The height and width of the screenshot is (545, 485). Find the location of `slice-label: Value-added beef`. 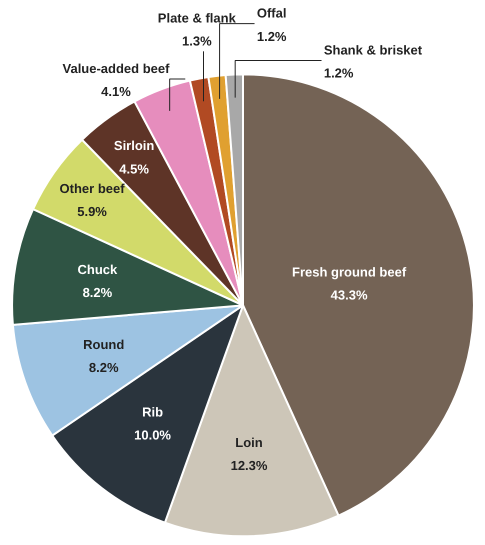

slice-label: Value-added beef is located at coordinates (116, 68).